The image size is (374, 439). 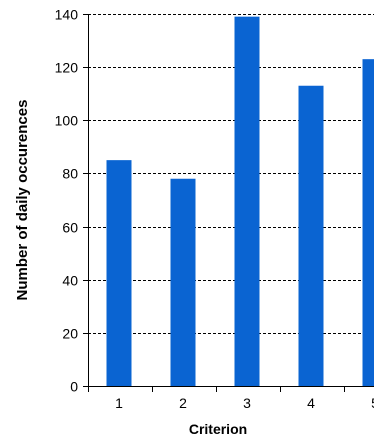 I want to click on x-tick-label-5: 5, so click(x=372, y=403).